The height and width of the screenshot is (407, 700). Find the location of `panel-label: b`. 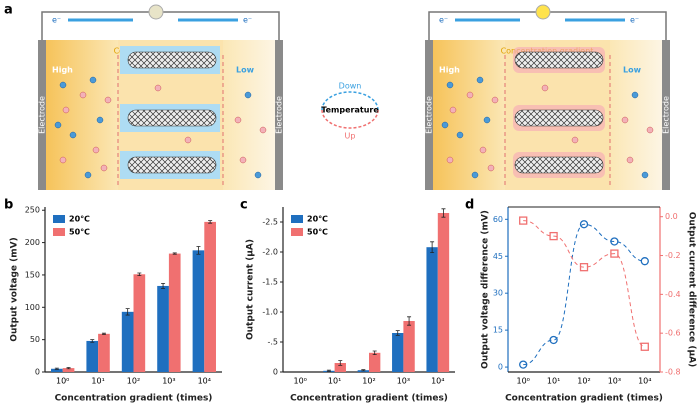

panel-label: b is located at coordinates (8, 205).